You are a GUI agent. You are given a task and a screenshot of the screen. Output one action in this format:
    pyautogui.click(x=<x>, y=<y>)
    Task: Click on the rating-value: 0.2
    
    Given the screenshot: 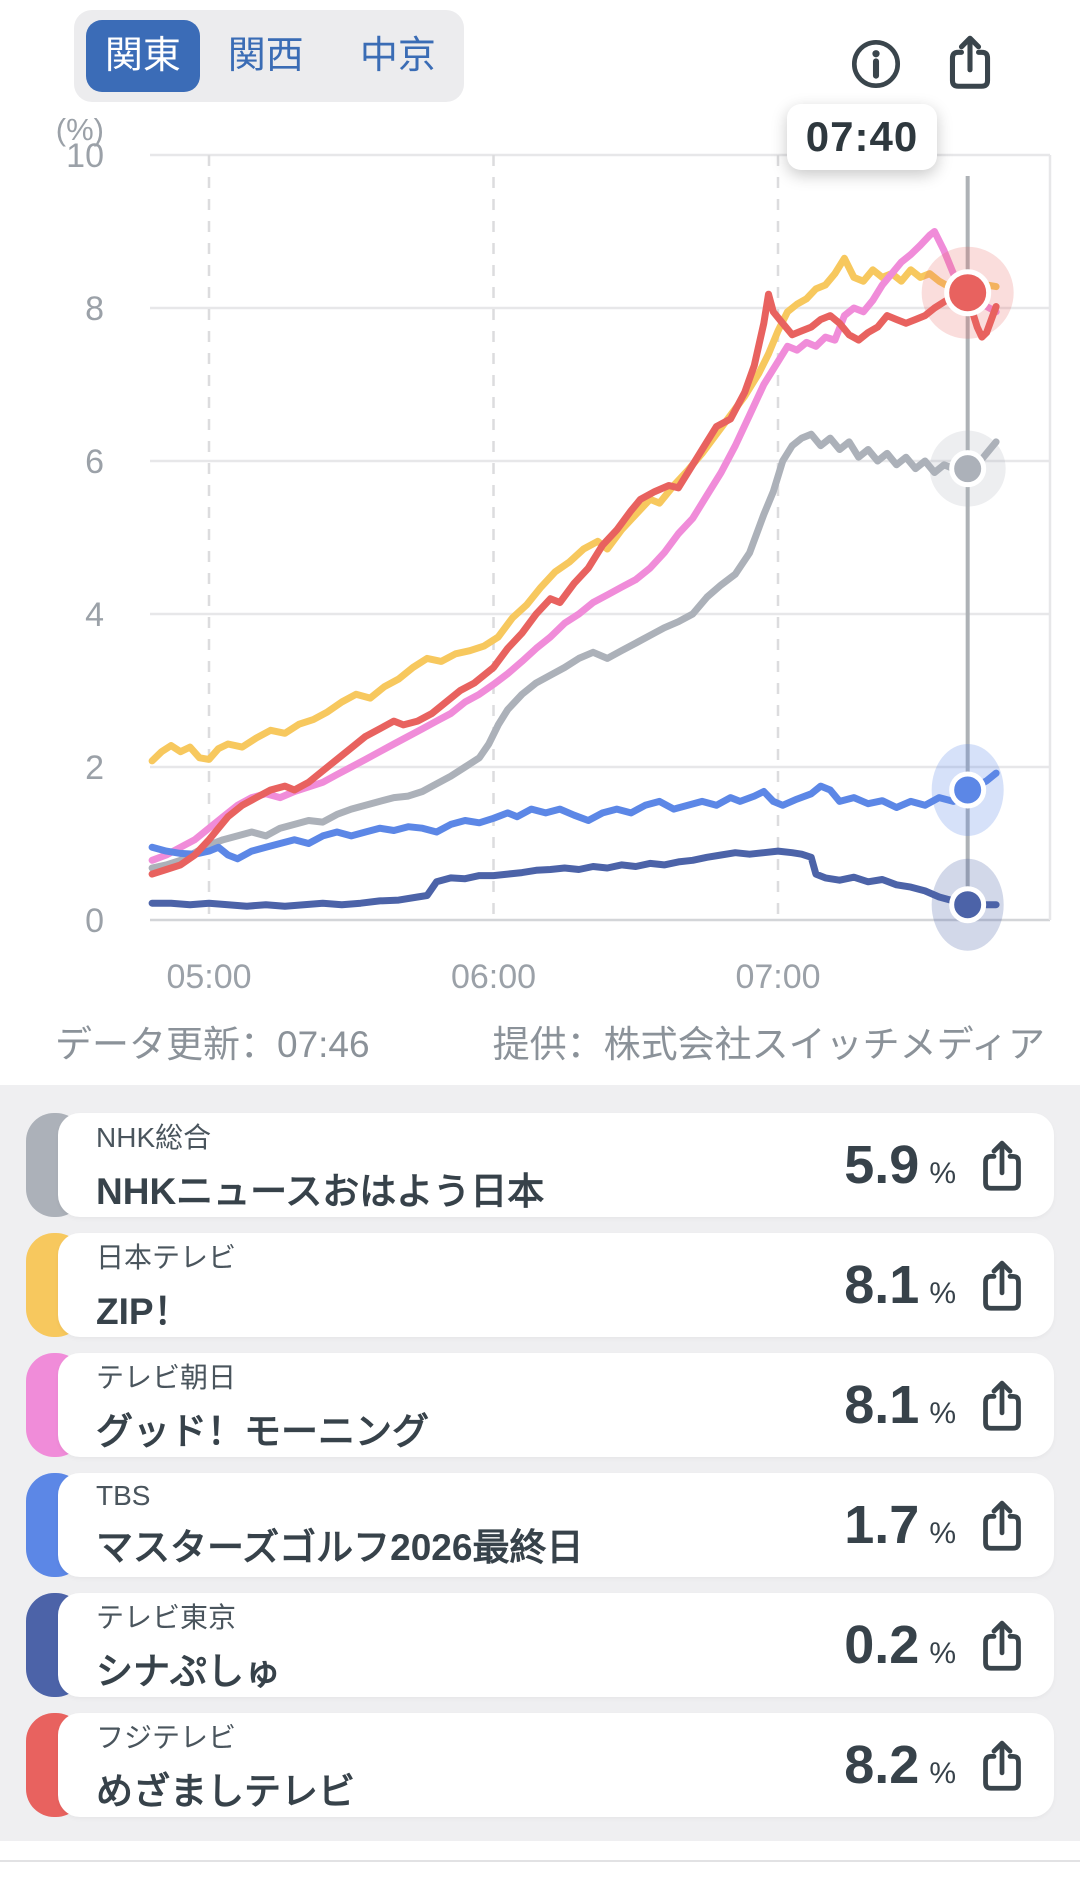 What is the action you would take?
    pyautogui.click(x=882, y=1645)
    